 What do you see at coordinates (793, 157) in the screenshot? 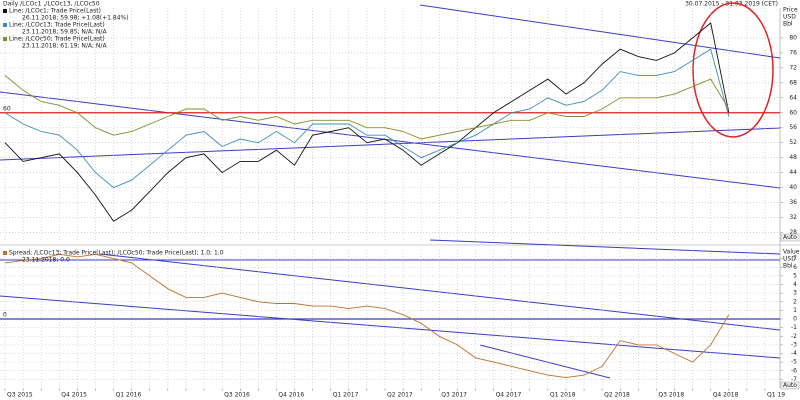
I see `y-tick-label: 48` at bounding box center [793, 157].